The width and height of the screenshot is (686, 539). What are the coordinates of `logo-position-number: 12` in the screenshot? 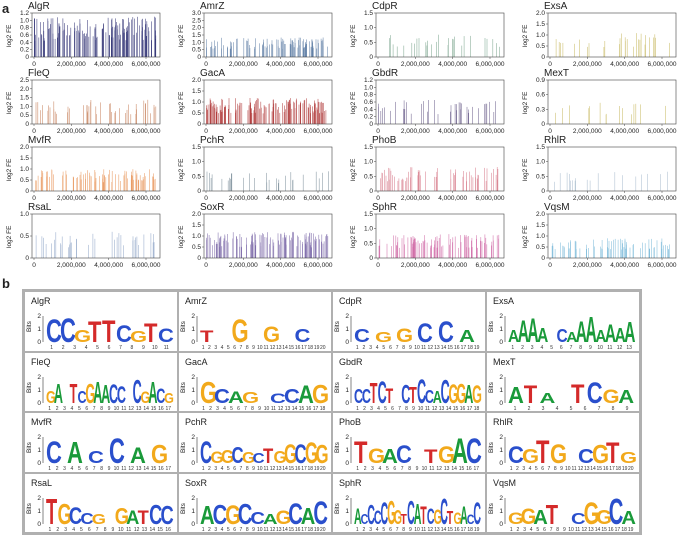 It's located at (273, 348).